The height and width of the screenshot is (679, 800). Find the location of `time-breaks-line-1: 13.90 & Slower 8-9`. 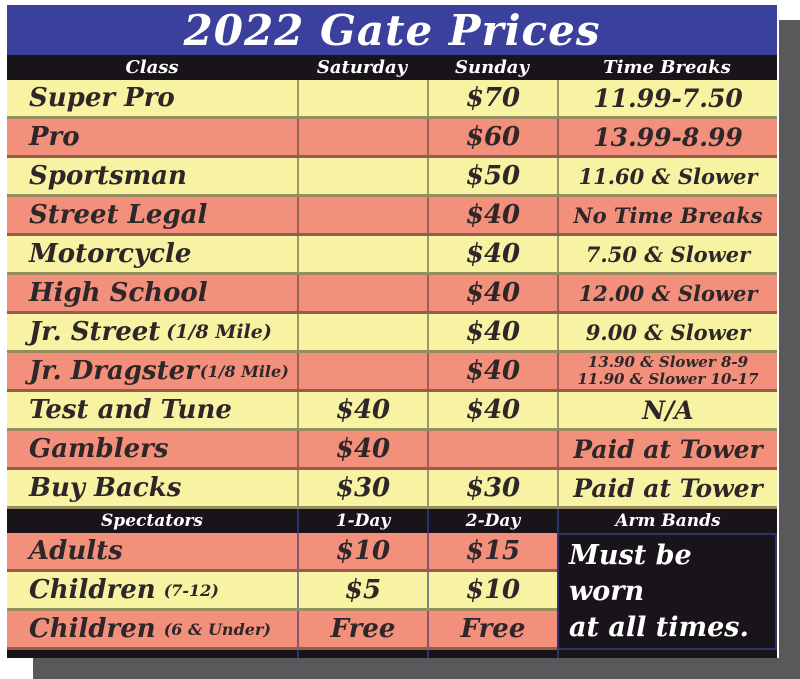

time-breaks-line-1: 13.90 & Slower 8-9 is located at coordinates (668, 362).